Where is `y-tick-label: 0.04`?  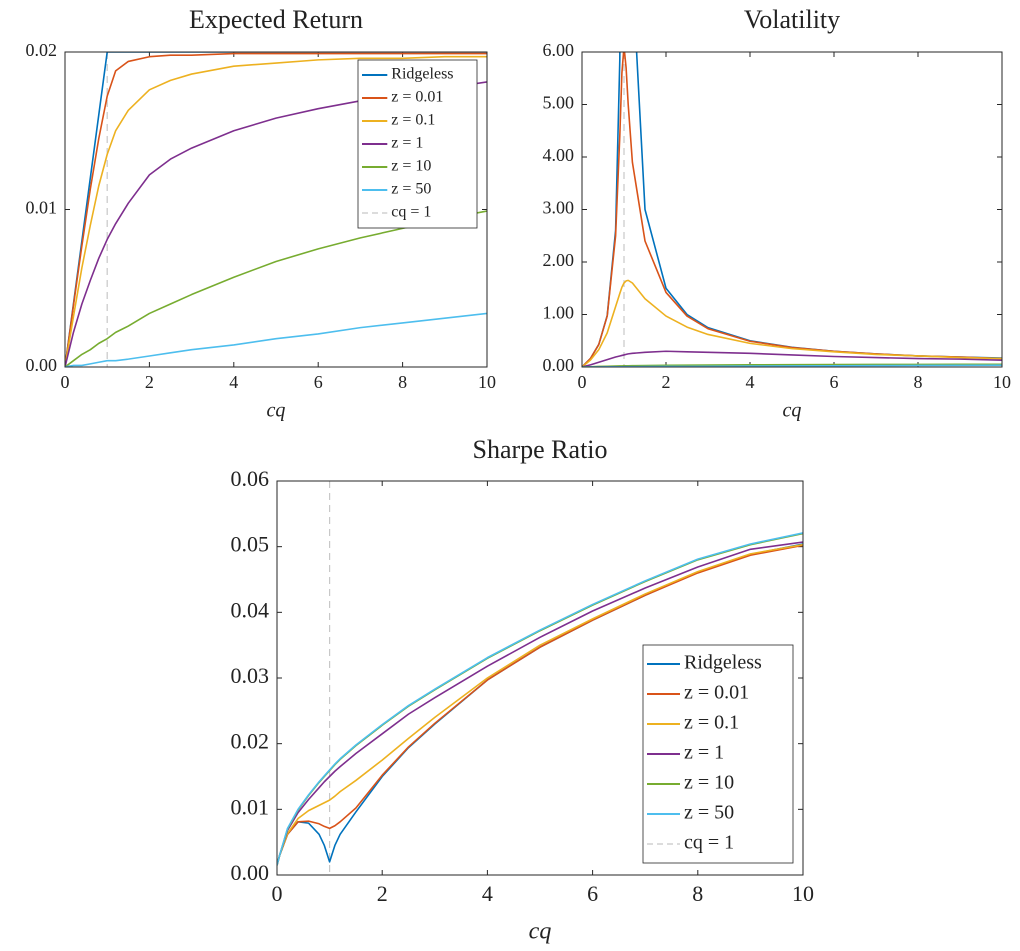 y-tick-label: 0.04 is located at coordinates (250, 609).